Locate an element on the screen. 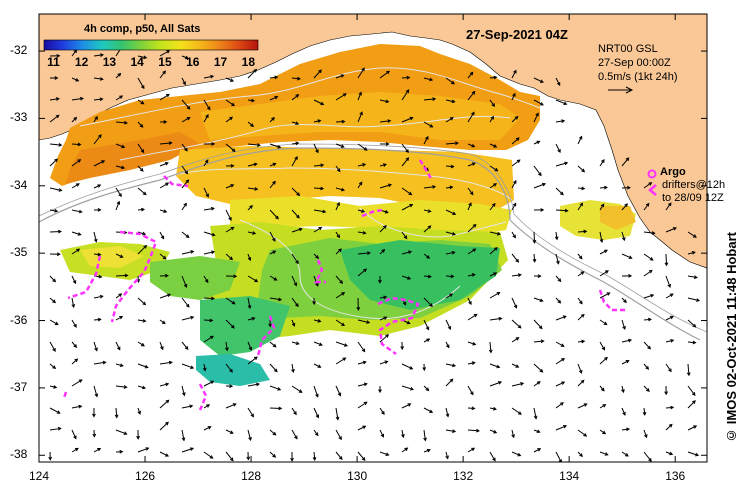 The image size is (749, 501). colorbar-tick-label: 11 is located at coordinates (53, 62).